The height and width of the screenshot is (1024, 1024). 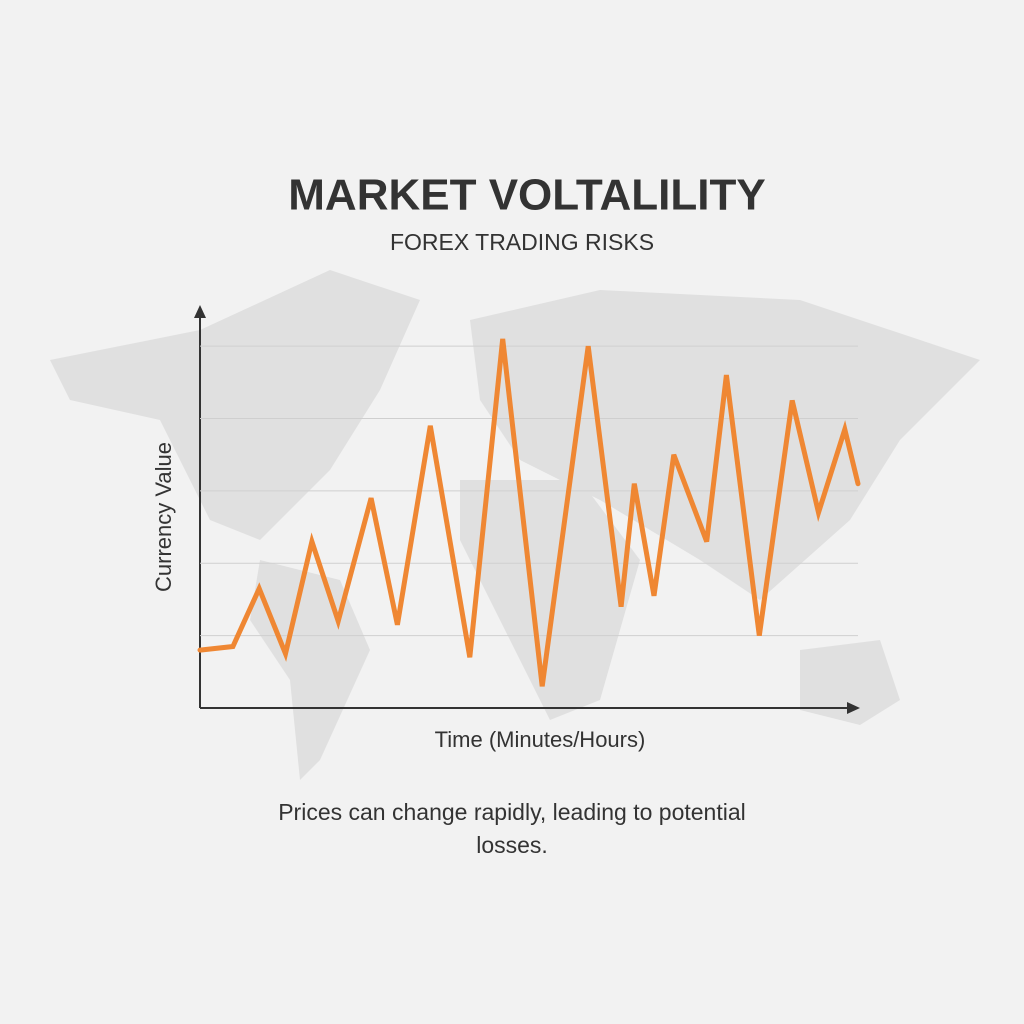 What do you see at coordinates (200, 311) in the screenshot?
I see `y-axis-arrow` at bounding box center [200, 311].